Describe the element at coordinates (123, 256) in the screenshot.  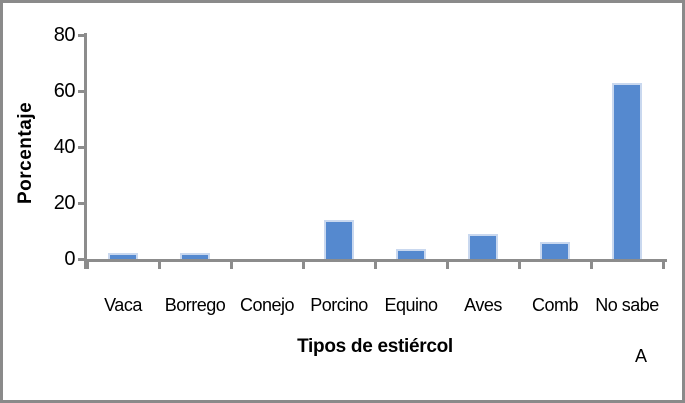
I see `bar-vaca` at that location.